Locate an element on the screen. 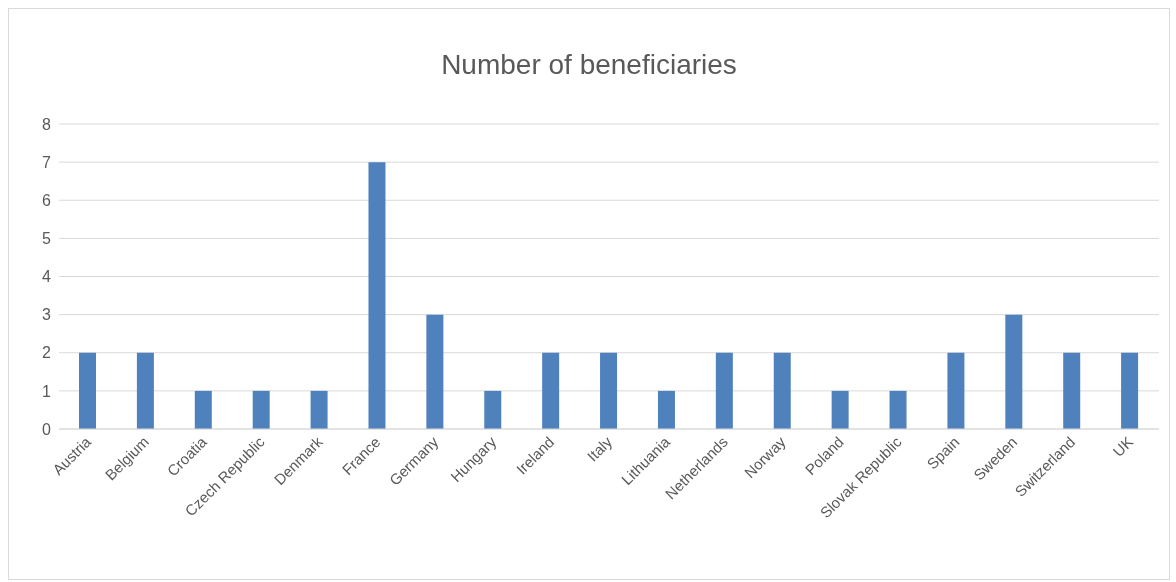 Image resolution: width=1176 pixels, height=582 pixels. y-tick-label: 2 is located at coordinates (47, 353).